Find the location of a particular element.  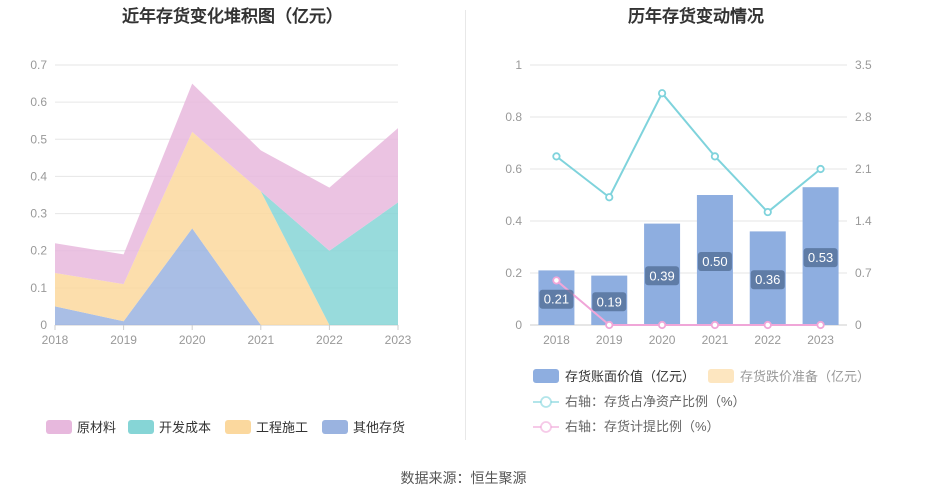

y-left-tick-label: 0.8 is located at coordinates (513, 117).